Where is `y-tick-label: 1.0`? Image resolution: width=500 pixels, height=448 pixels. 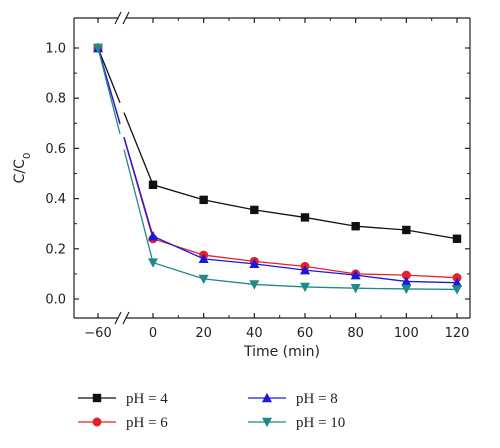
y-tick-label: 1.0 is located at coordinates (55, 49).